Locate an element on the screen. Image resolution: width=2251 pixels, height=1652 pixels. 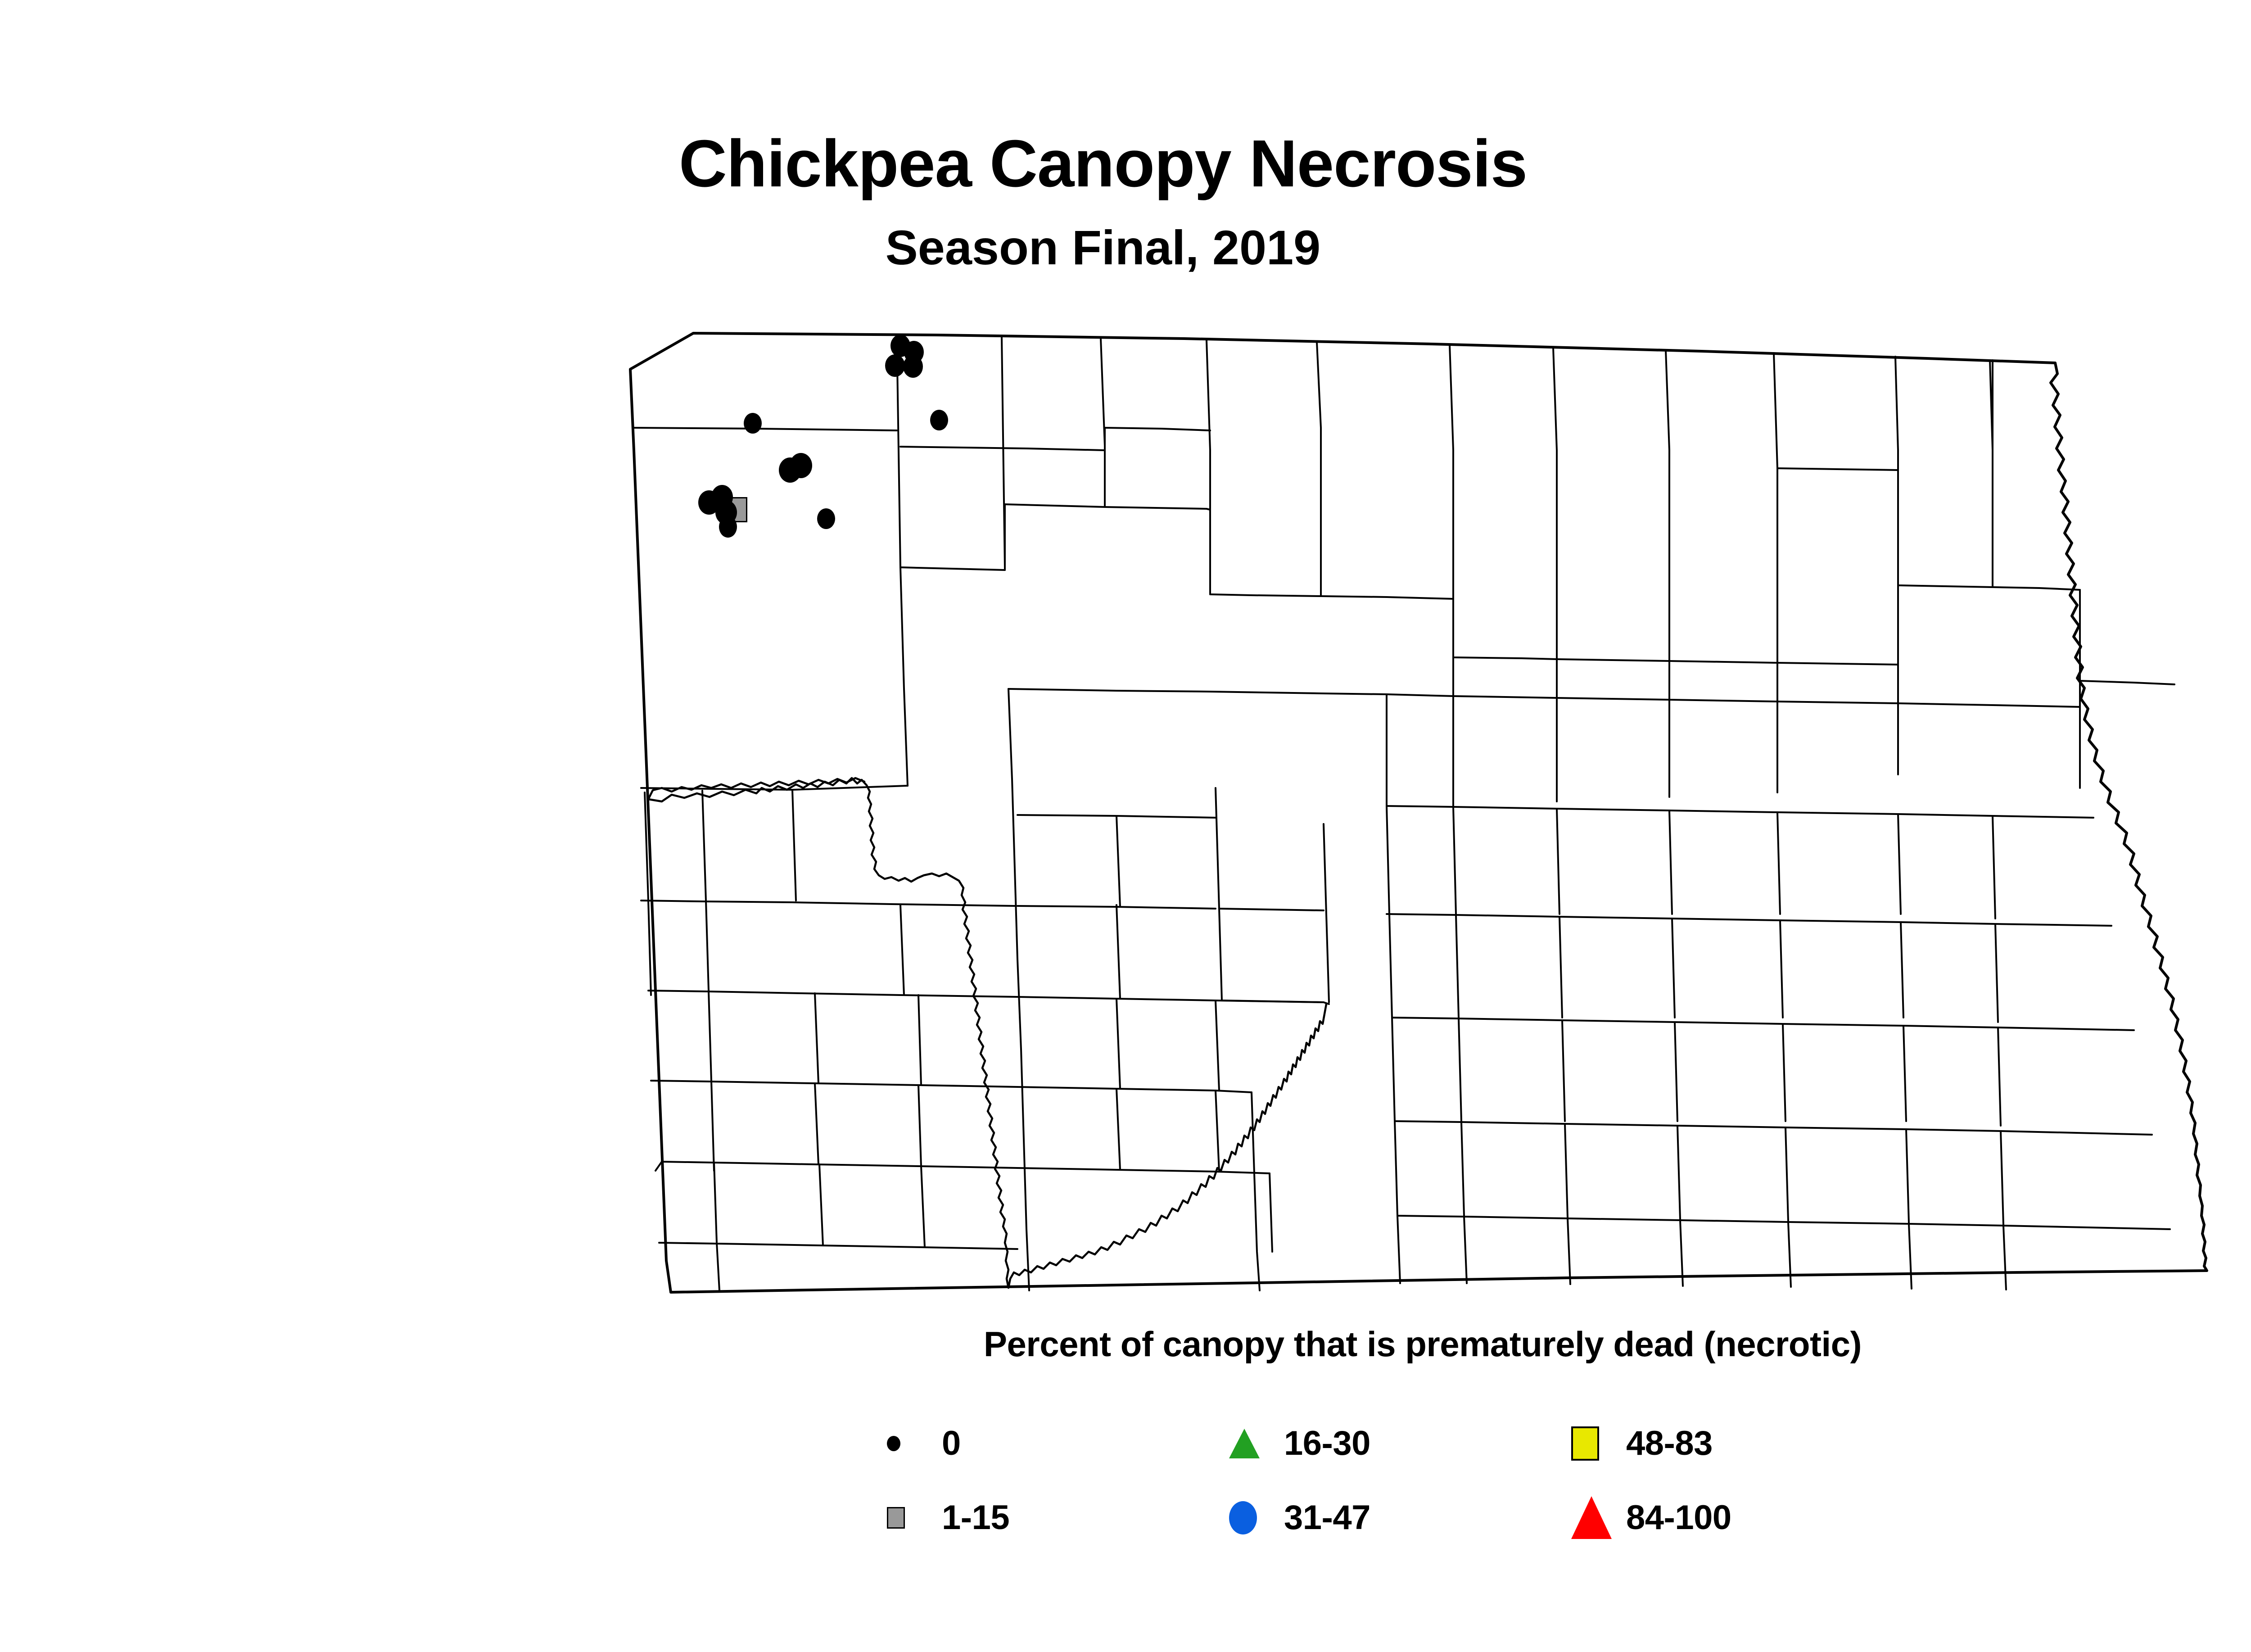
legend-swatch-square-yellow-icon is located at coordinates (1598, 1443).